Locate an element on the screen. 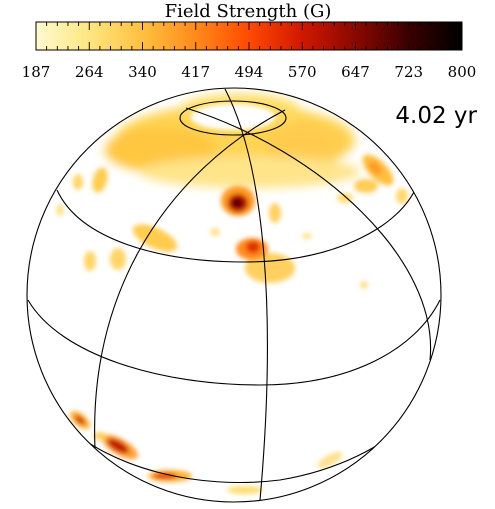 The width and height of the screenshot is (495, 509). spot-equator is located at coordinates (265, 260).